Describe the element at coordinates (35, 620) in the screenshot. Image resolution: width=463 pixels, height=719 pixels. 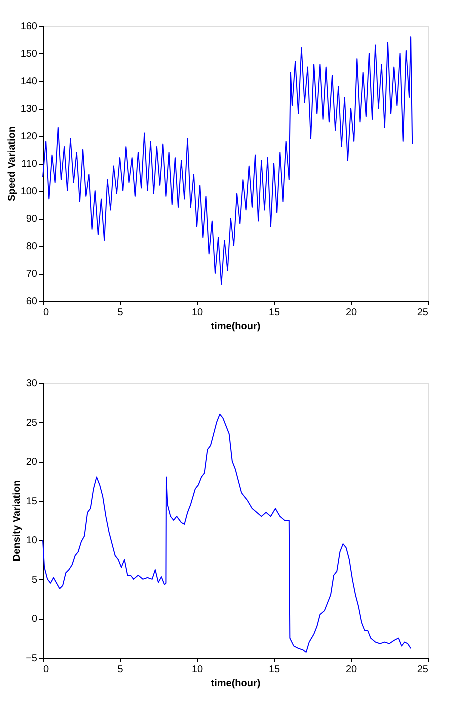
I see `y-tick-label: 0` at that location.